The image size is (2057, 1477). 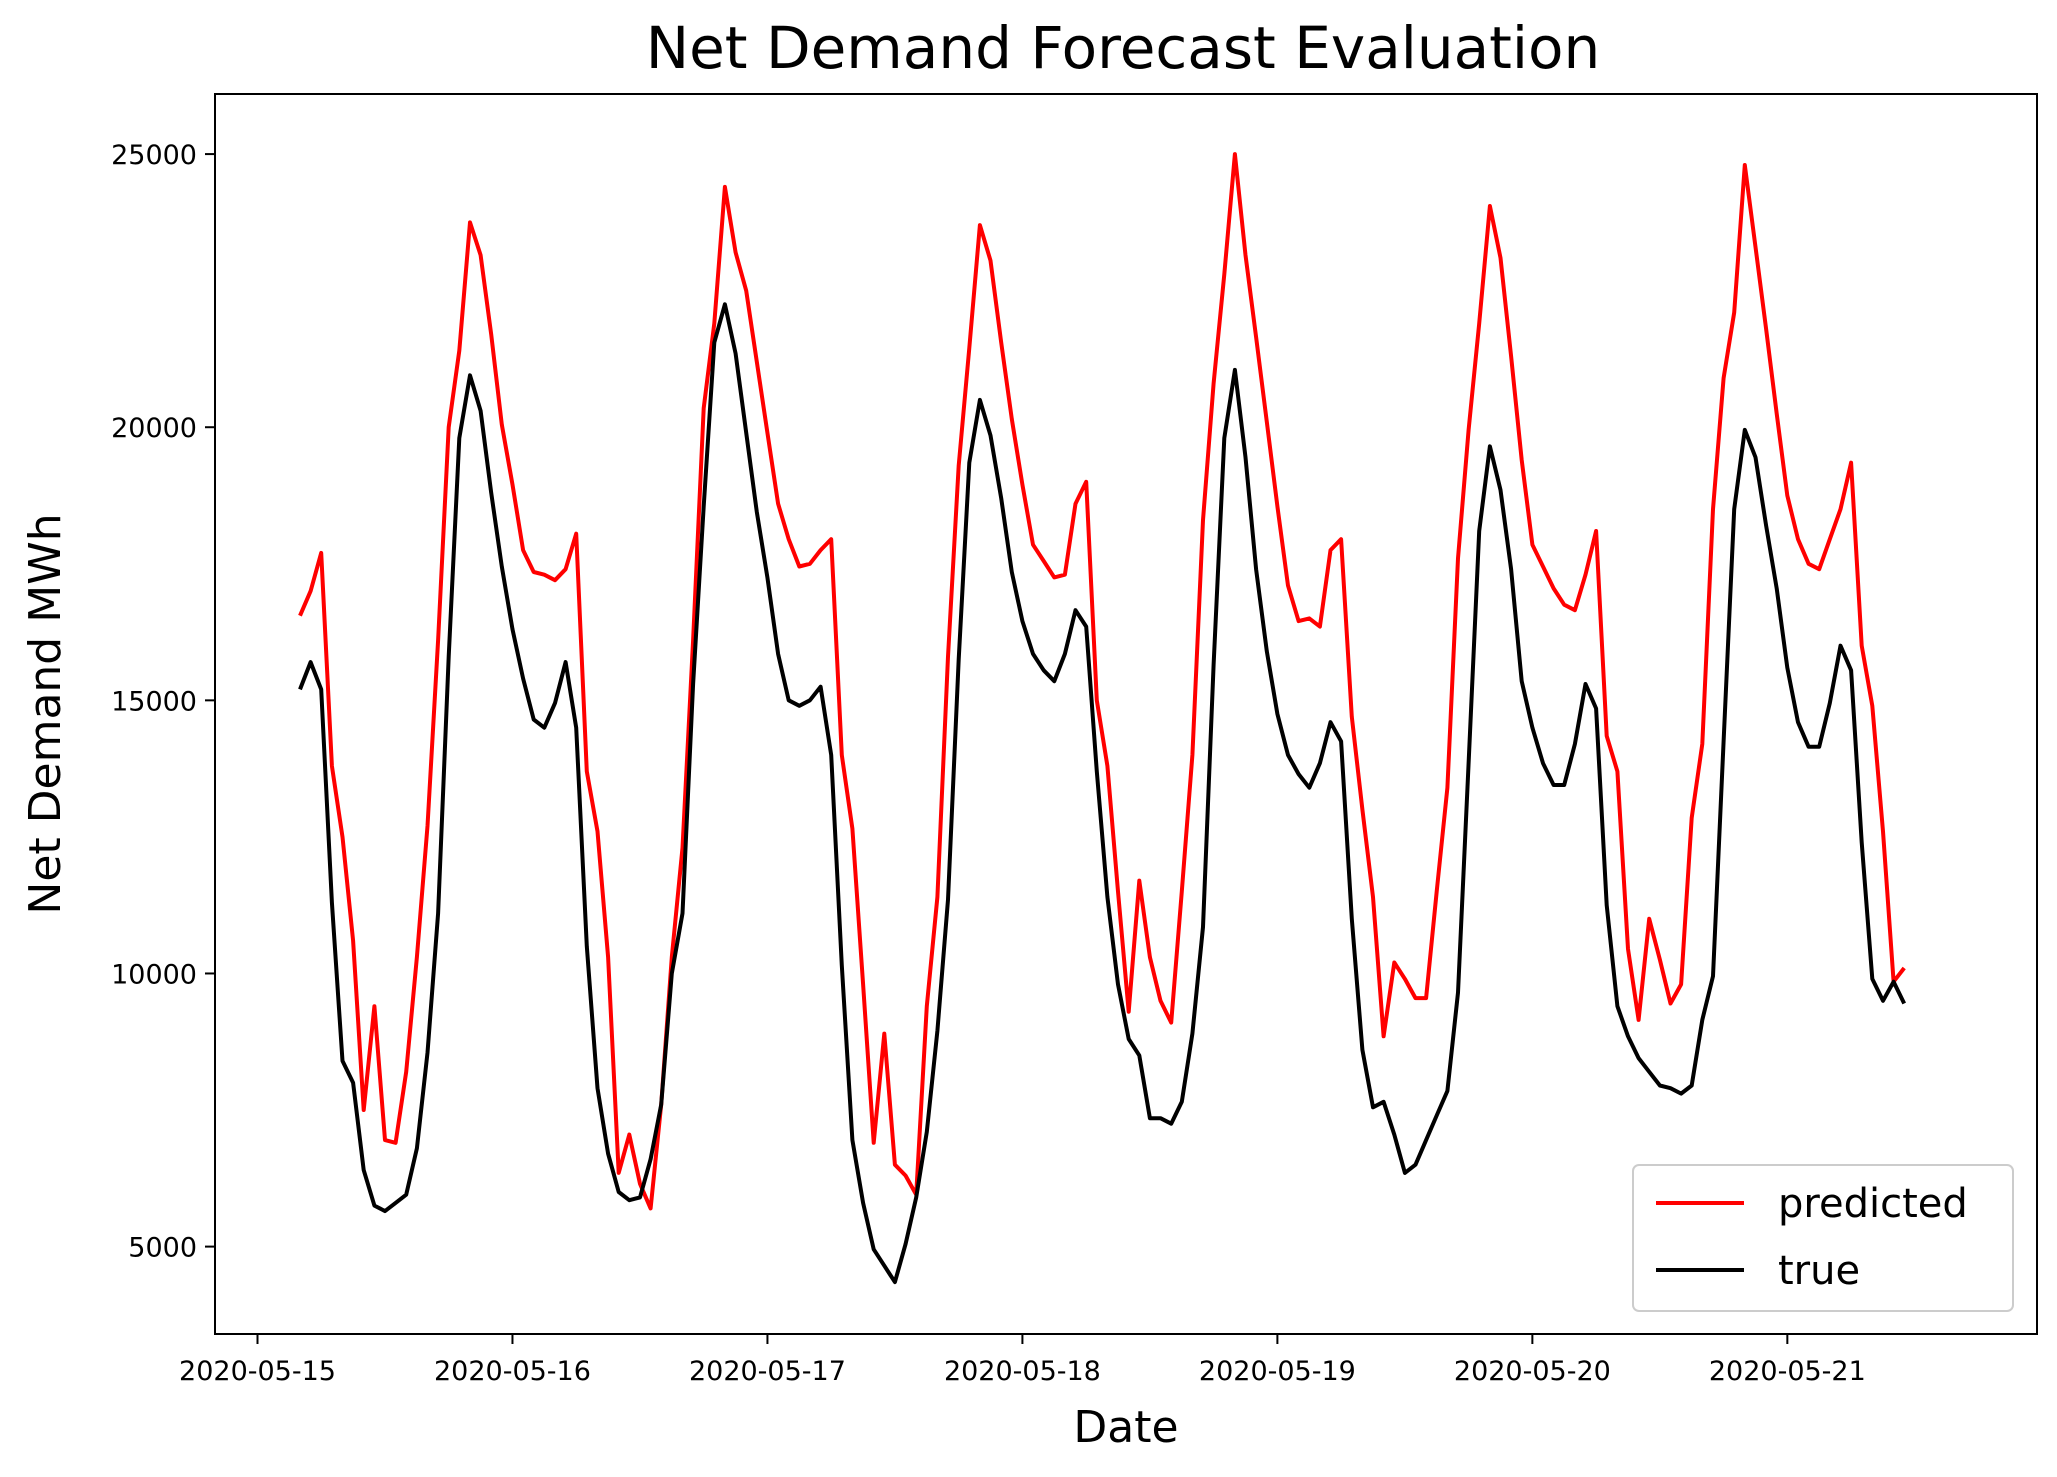 What do you see at coordinates (1277, 1371) in the screenshot?
I see `x-tick-label: 2020-05-19` at bounding box center [1277, 1371].